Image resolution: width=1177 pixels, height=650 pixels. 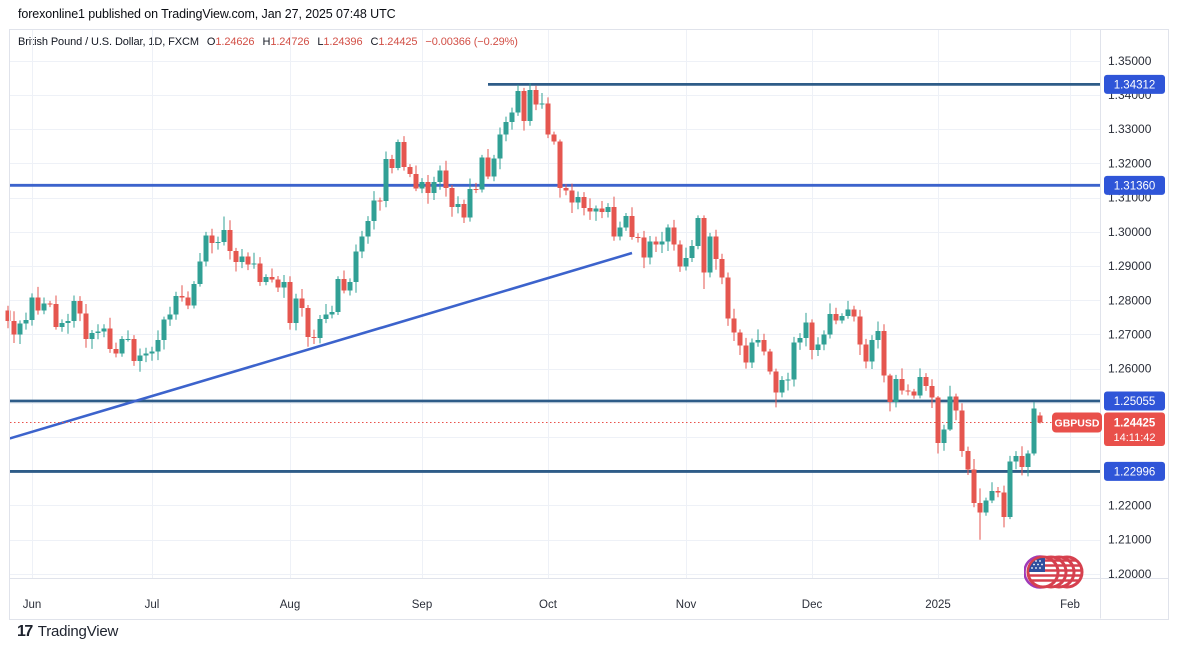 What do you see at coordinates (108, 42) in the screenshot?
I see `symbol-title: British Pound / U.S. Dollar, 1D, FXCM` at bounding box center [108, 42].